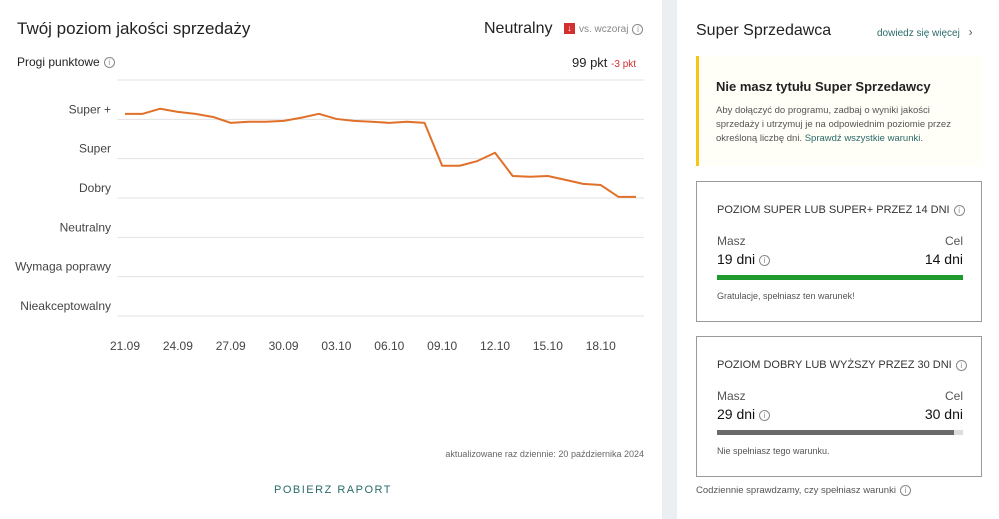 This screenshot has height=519, width=999. I want to click on points-change: -3 pkt, so click(624, 64).